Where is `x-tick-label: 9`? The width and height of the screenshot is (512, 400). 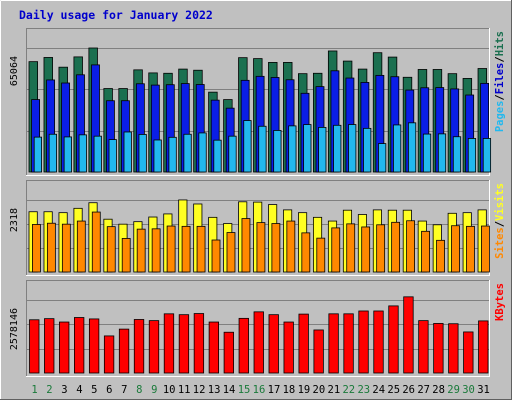 x-tick-label: 9 is located at coordinates (154, 390).